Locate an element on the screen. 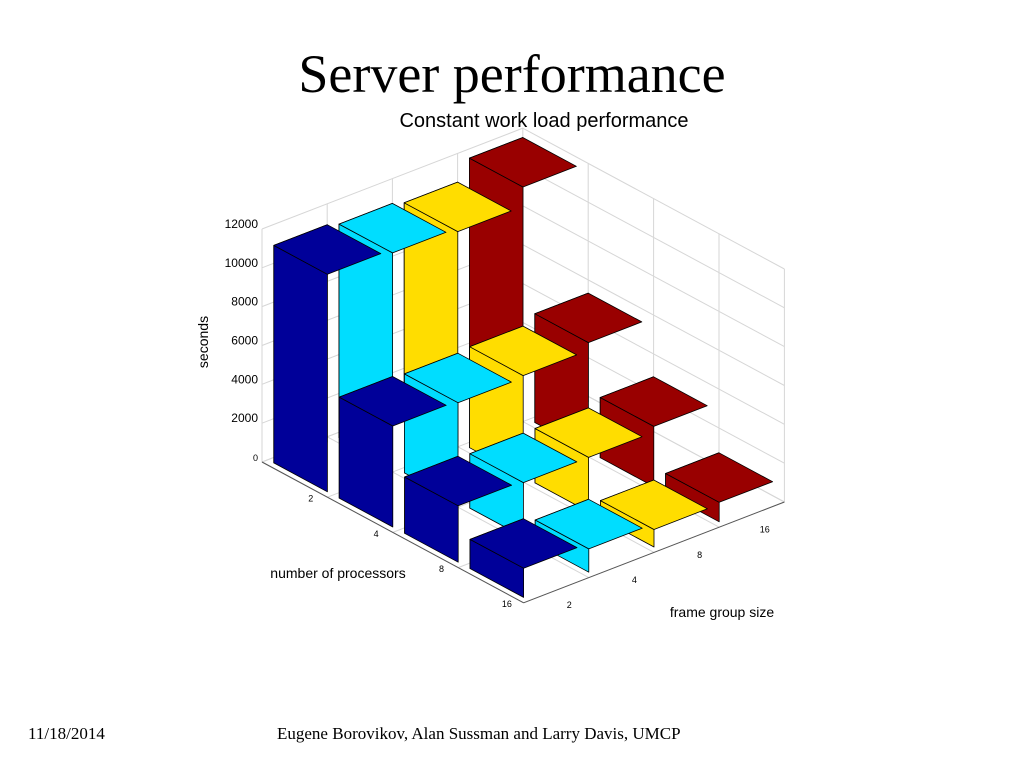  z-axis-label: seconds is located at coordinates (203, 342).